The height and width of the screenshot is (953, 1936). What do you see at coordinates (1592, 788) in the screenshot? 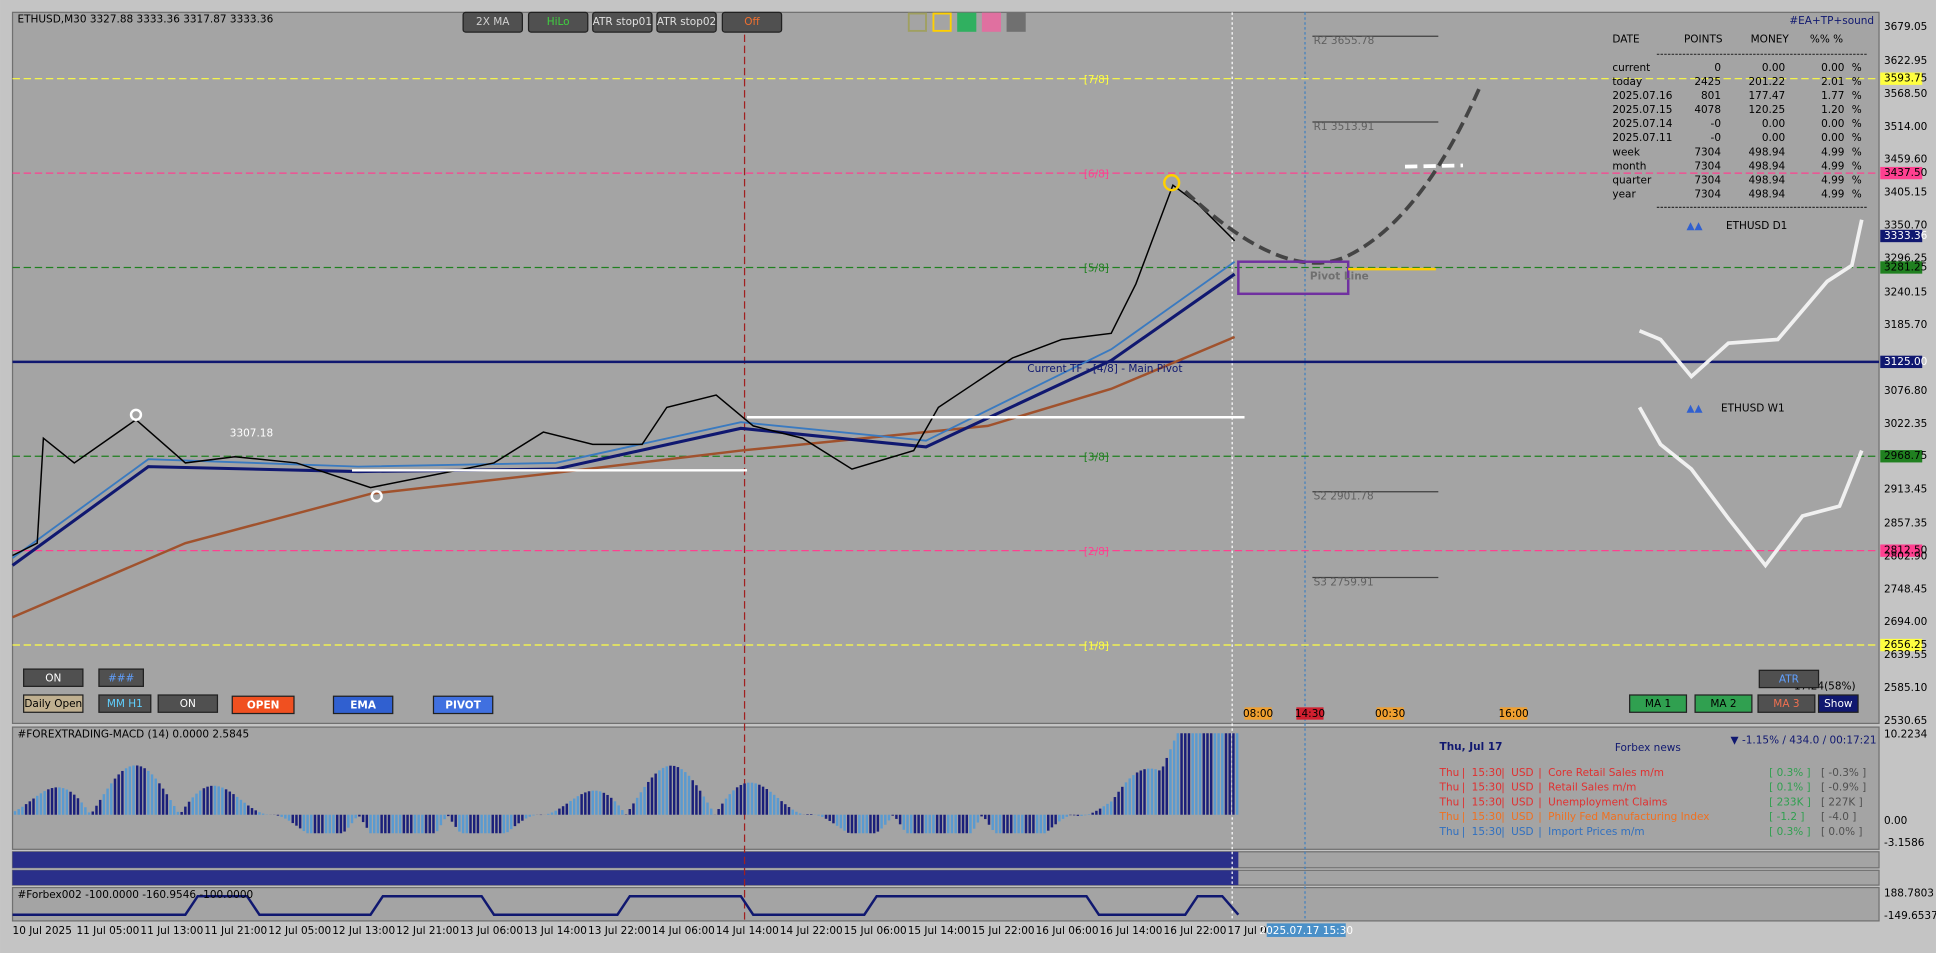
I see `news-cell: Retail Sales m/m` at bounding box center [1592, 788].